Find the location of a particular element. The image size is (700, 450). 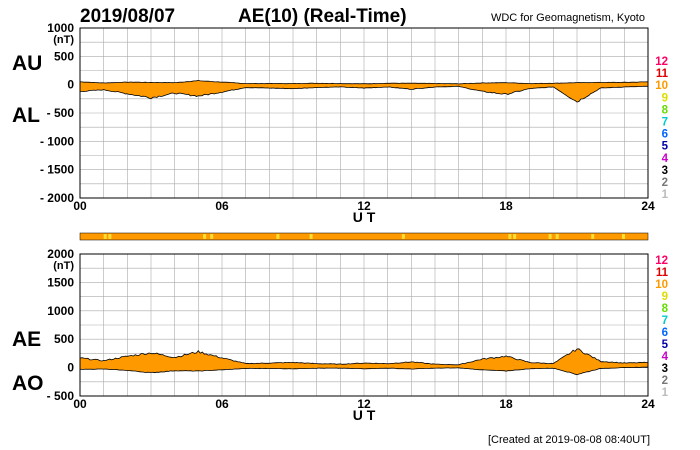

y-tick-label: 2000 is located at coordinates (60, 254).